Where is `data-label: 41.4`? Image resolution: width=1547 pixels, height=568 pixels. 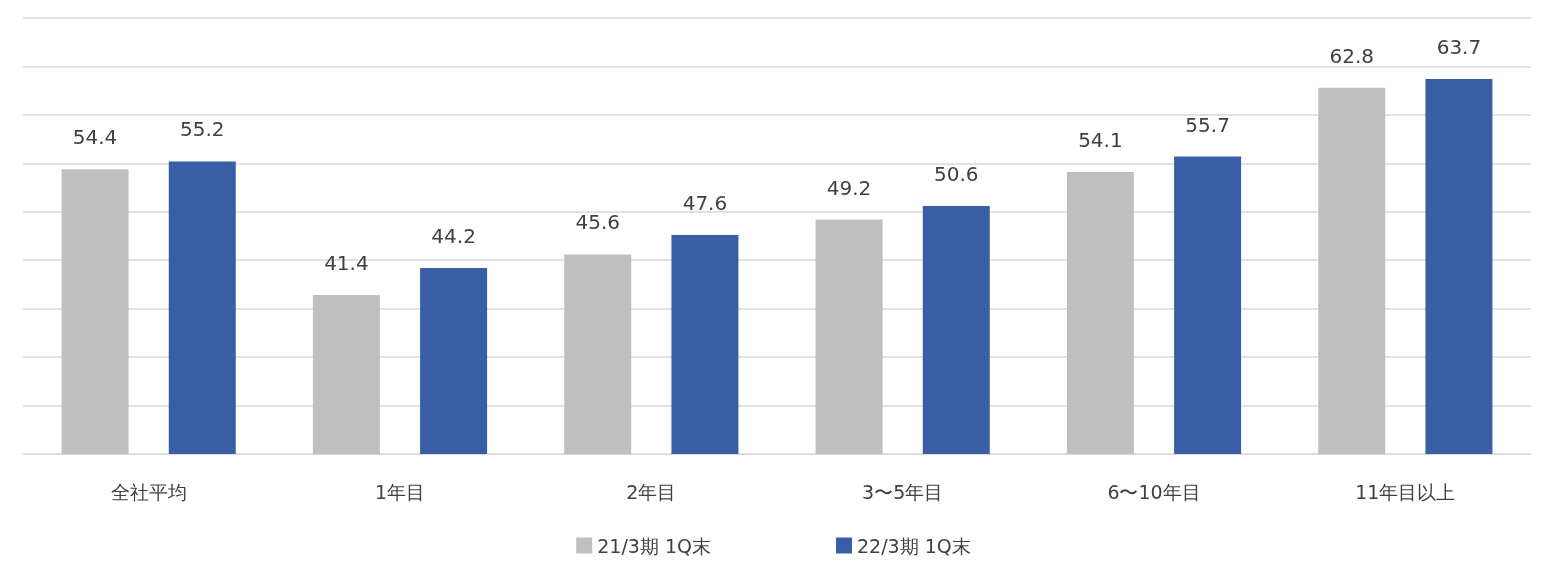
data-label: 41.4 is located at coordinates (346, 263).